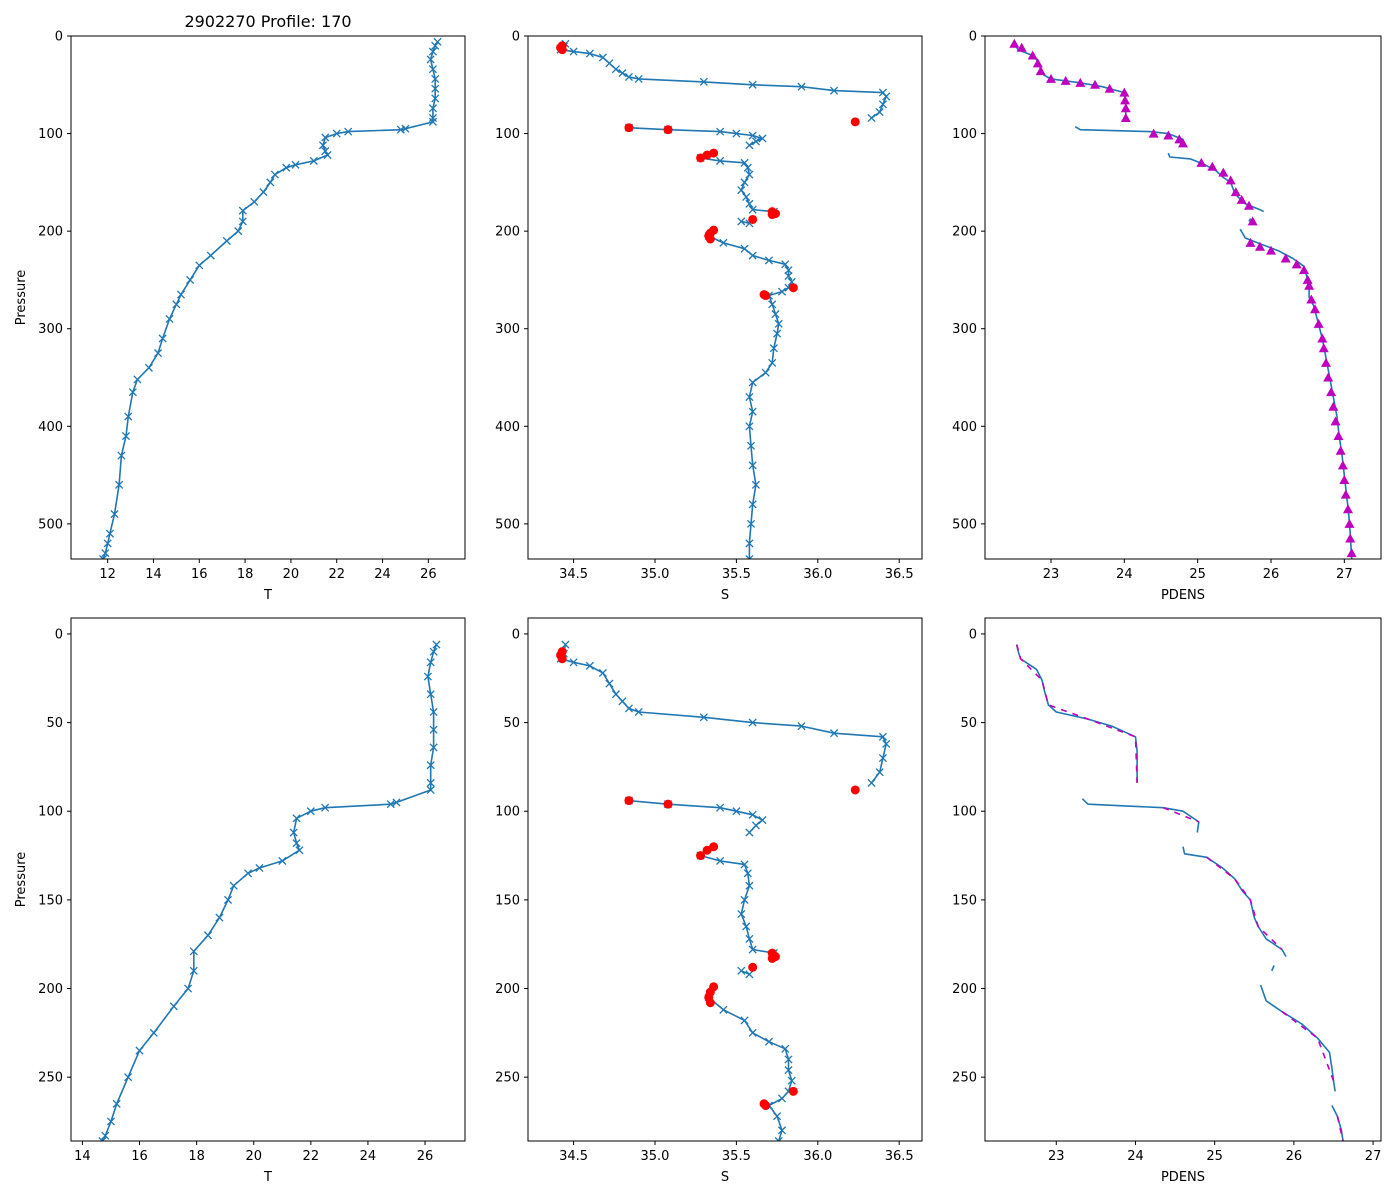 The height and width of the screenshot is (1200, 1400). Describe the element at coordinates (428, 574) in the screenshot. I see `top-temp-xtick-label: 26` at that location.